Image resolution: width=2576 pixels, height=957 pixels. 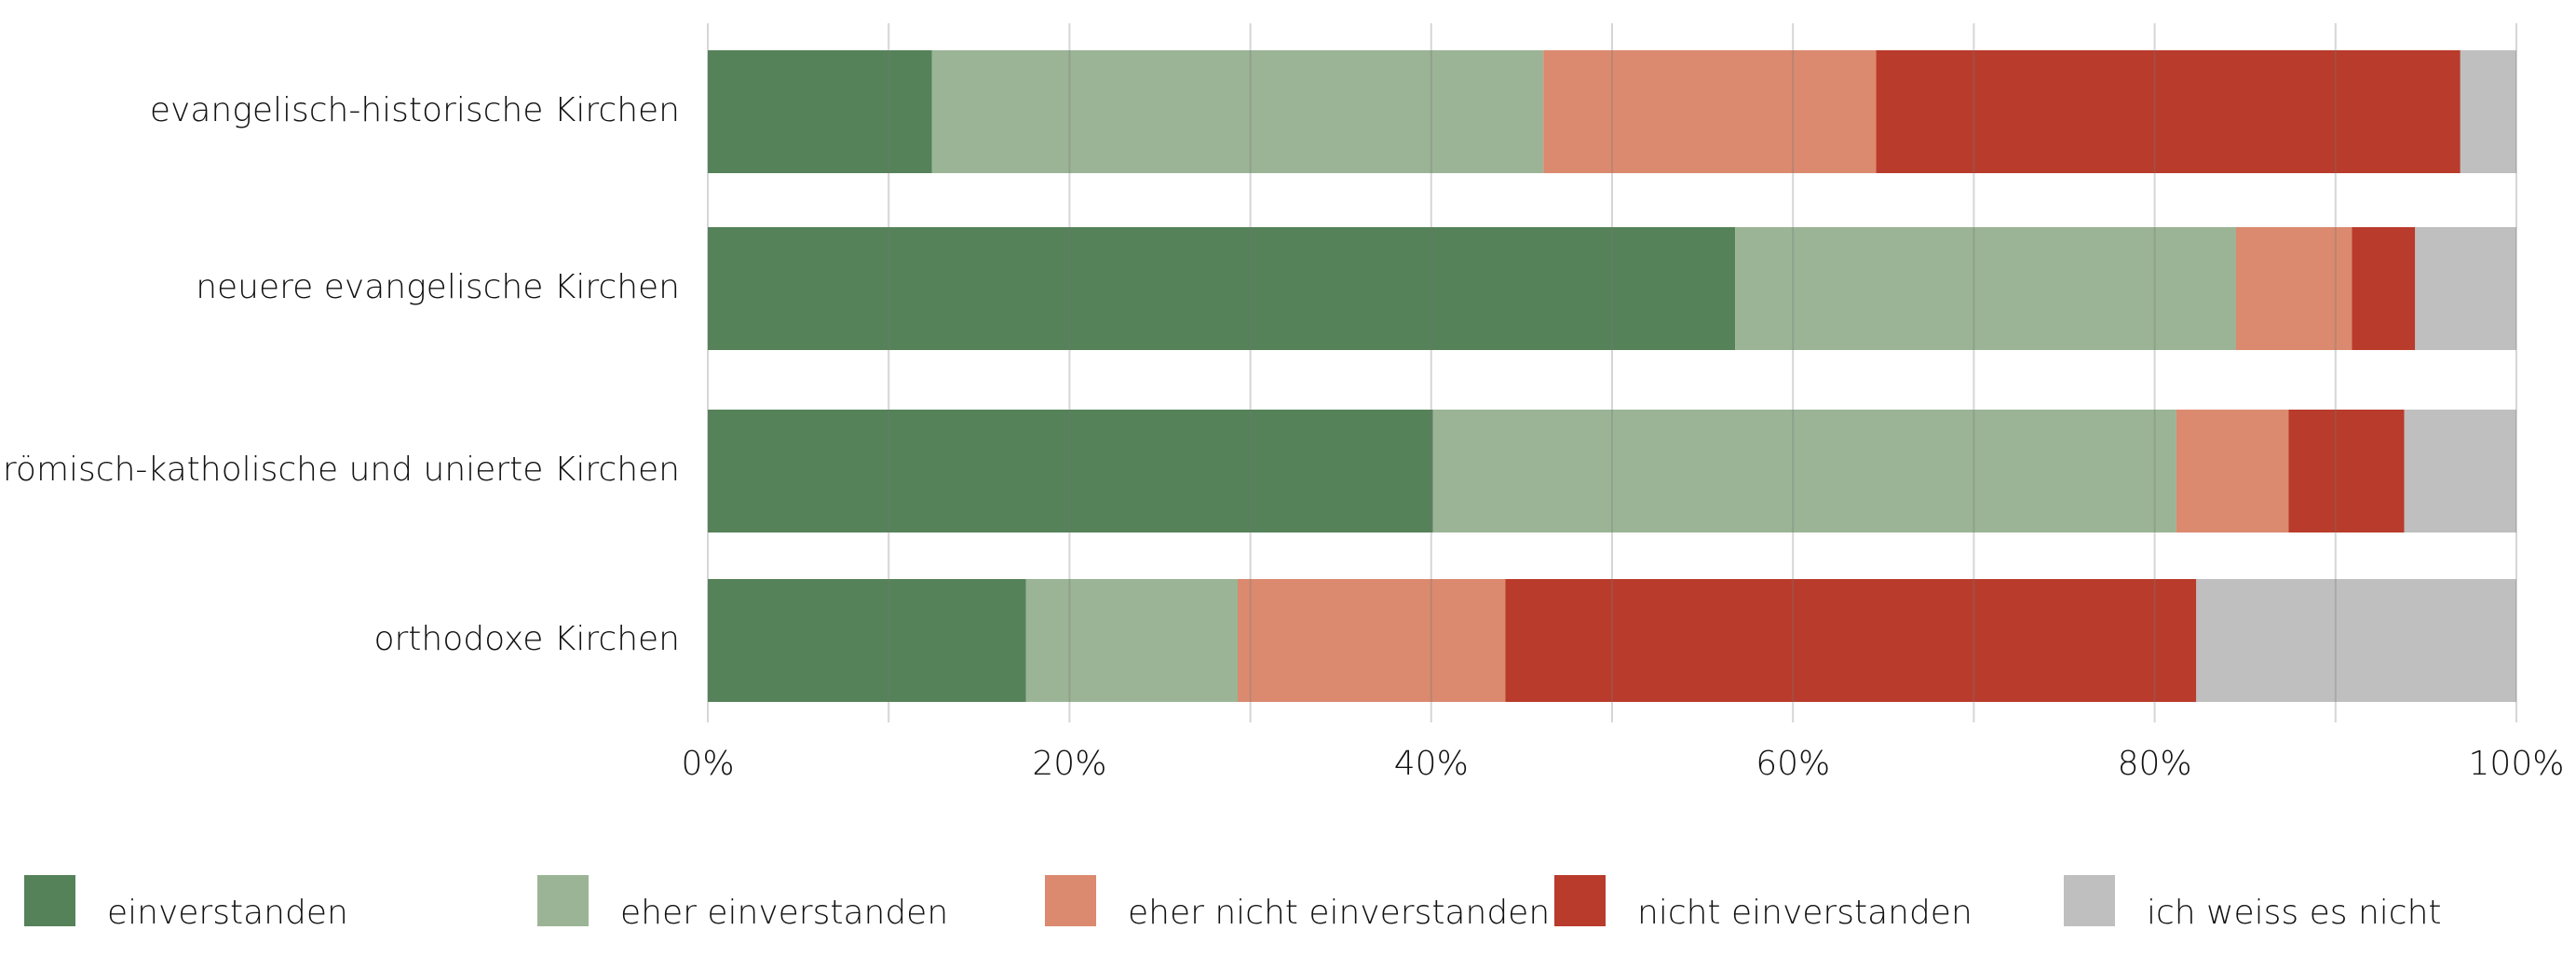 What do you see at coordinates (415, 110) in the screenshot?
I see `y-tick-label: evangelisch-historische Kirchen` at bounding box center [415, 110].